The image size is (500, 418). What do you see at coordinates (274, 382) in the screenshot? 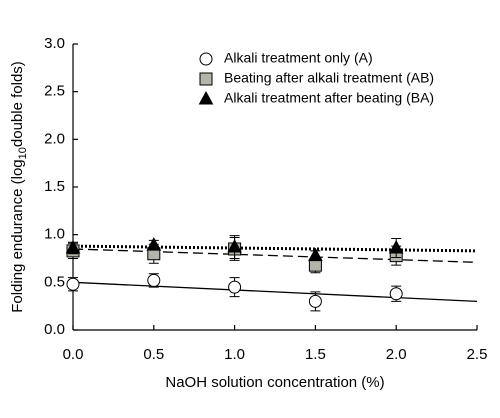
I see `x-axis-label: NaOH solution concentration (%)` at bounding box center [274, 382].